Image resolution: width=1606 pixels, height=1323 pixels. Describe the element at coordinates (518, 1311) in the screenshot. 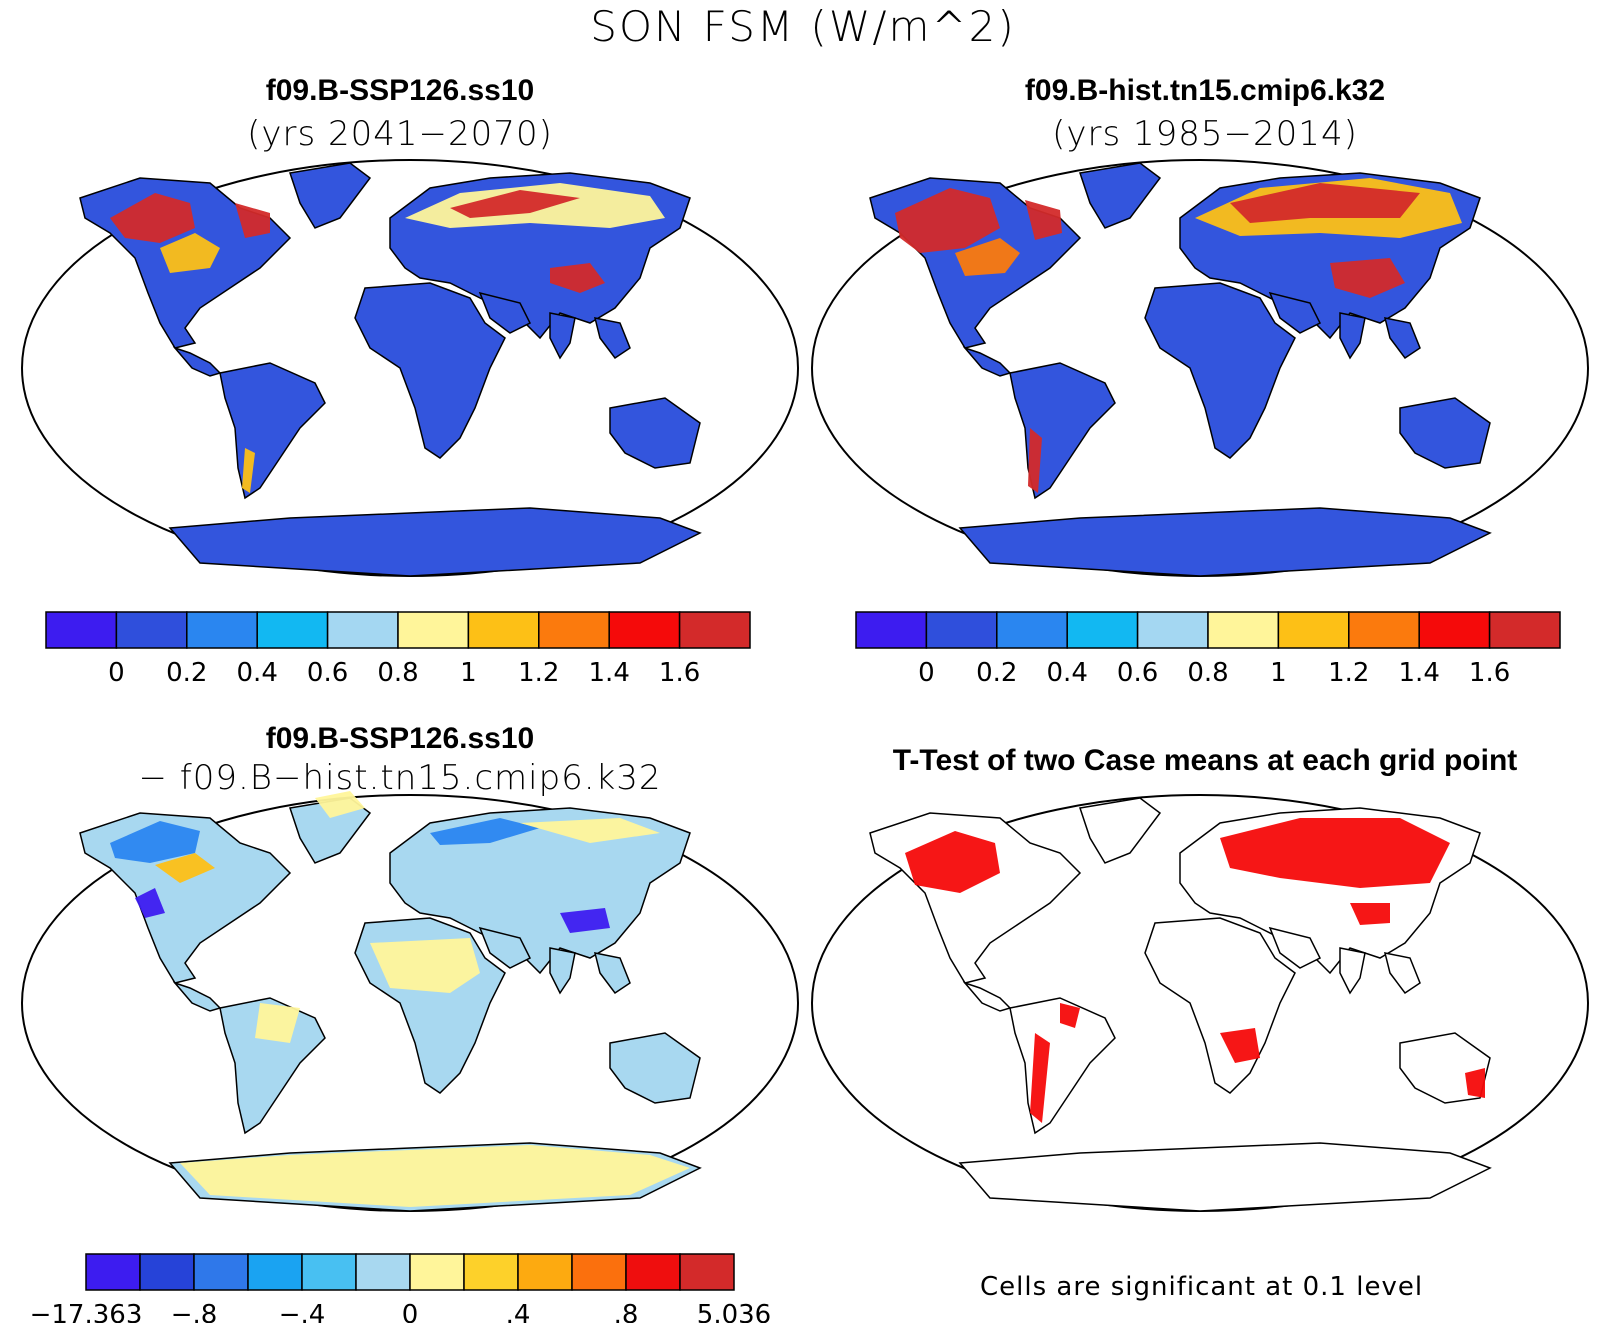

I see `colorbar-tick-label: .4` at that location.